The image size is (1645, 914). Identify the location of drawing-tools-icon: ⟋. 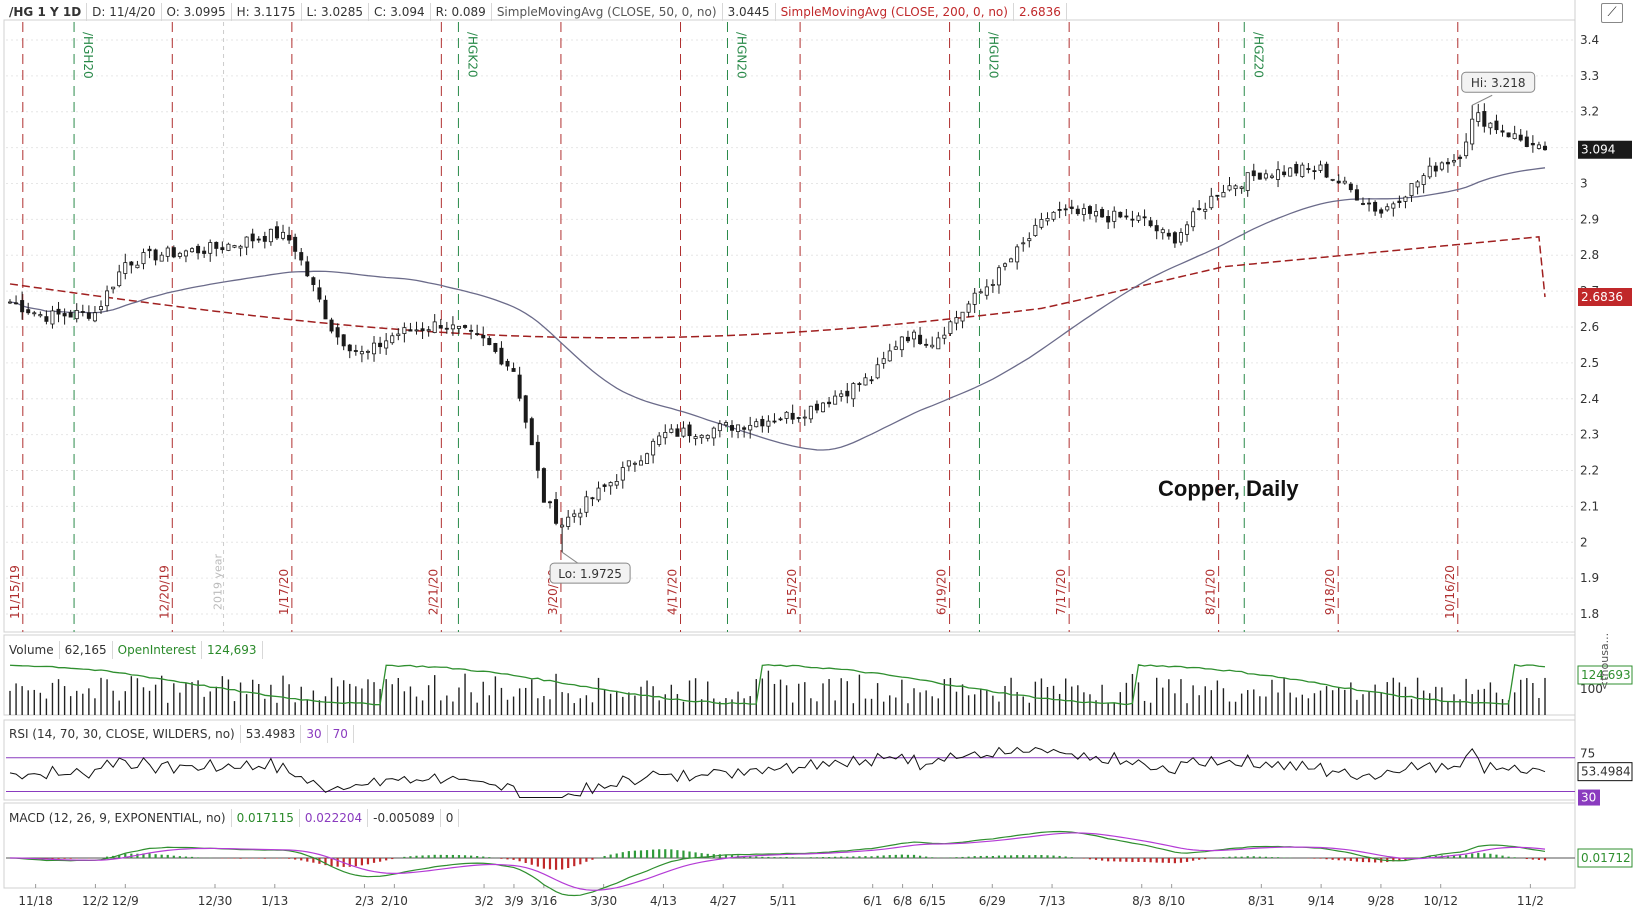
(1612, 13).